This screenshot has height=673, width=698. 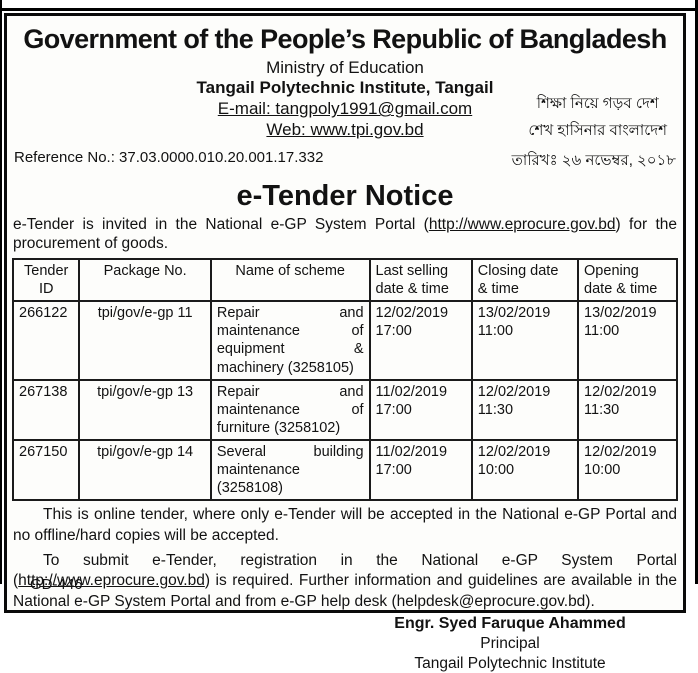 What do you see at coordinates (420, 340) in the screenshot?
I see `cell-last-selling: 12/02/2019 17:00` at bounding box center [420, 340].